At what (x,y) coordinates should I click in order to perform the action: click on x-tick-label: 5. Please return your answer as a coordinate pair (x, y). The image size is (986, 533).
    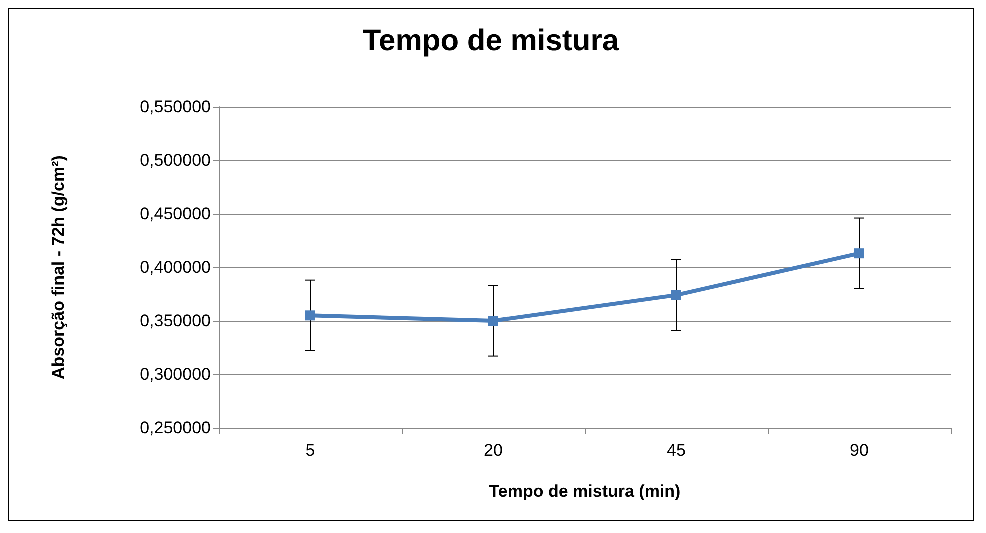
    Looking at the image, I should click on (311, 450).